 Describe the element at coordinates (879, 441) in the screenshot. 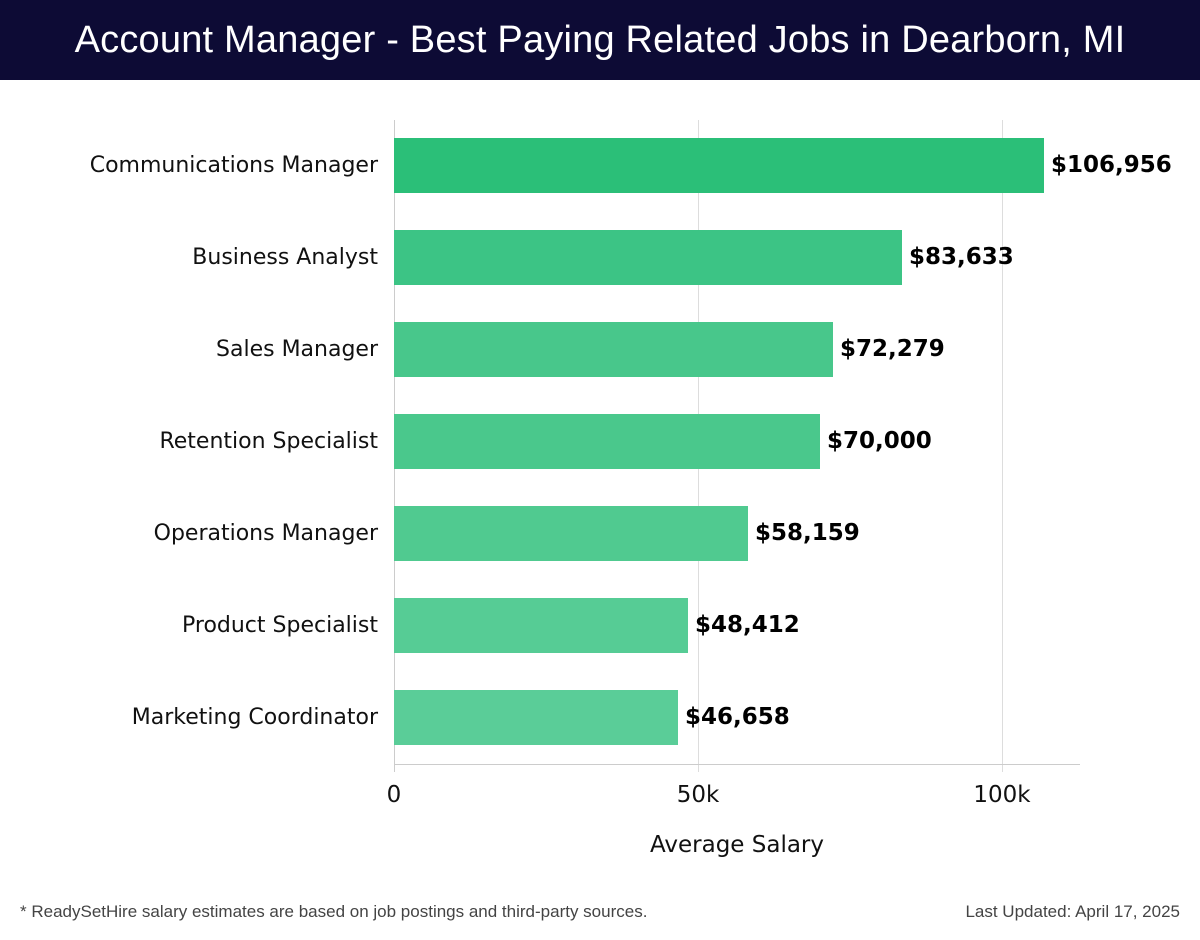

I see `bar-value-label: $70,000` at that location.